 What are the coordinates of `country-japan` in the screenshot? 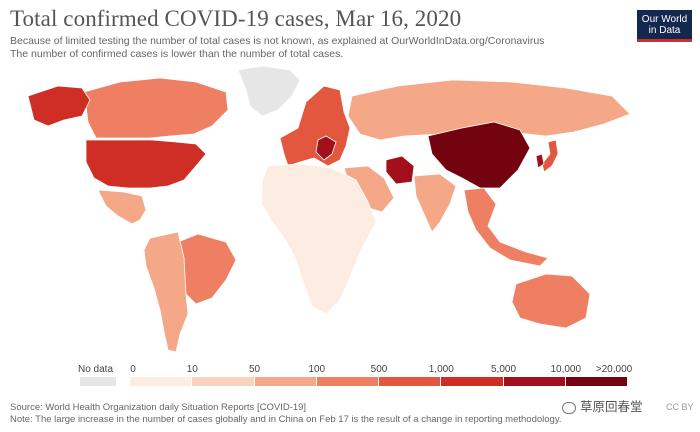 It's located at (550, 156).